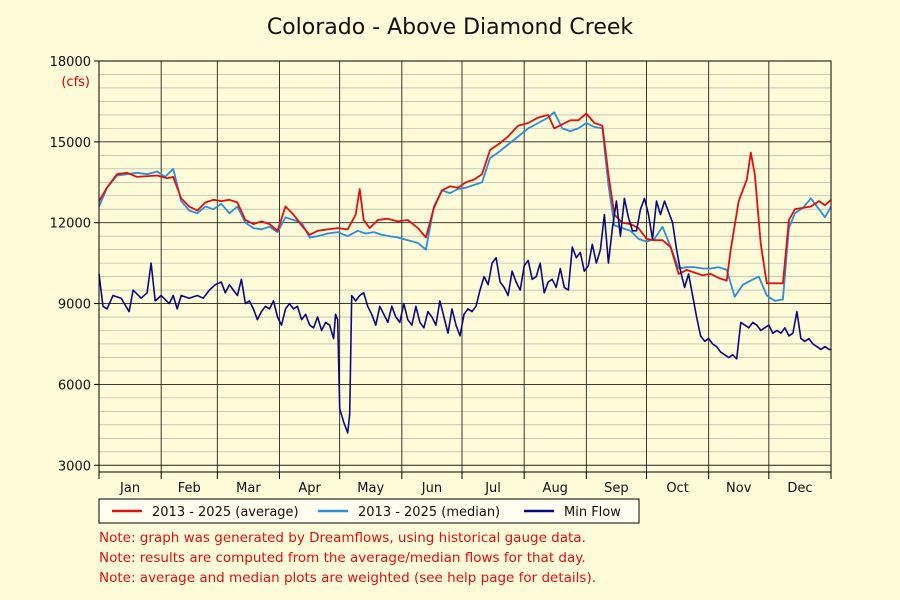 The width and height of the screenshot is (900, 600). What do you see at coordinates (429, 512) in the screenshot?
I see `legend-median-label: 2013 - 2025 (median)` at bounding box center [429, 512].